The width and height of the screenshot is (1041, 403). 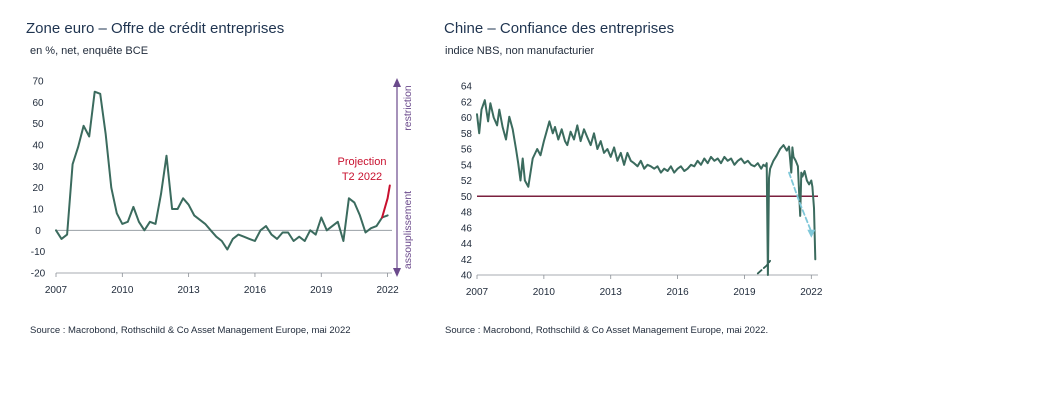 What do you see at coordinates (38, 82) in the screenshot?
I see `y-tick-label: 70` at bounding box center [38, 82].